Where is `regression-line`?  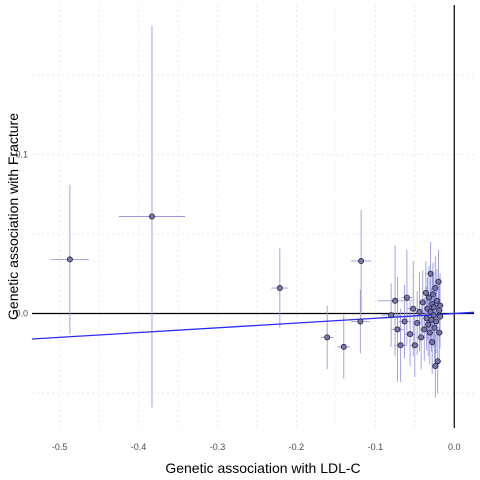
regression-line is located at coordinates (253, 325).